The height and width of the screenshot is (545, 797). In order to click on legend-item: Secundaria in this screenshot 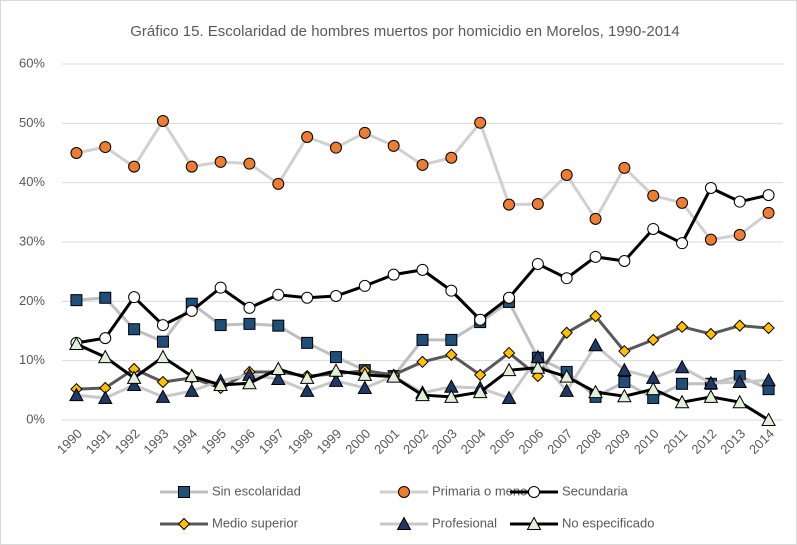, I will do `click(569, 490)`.